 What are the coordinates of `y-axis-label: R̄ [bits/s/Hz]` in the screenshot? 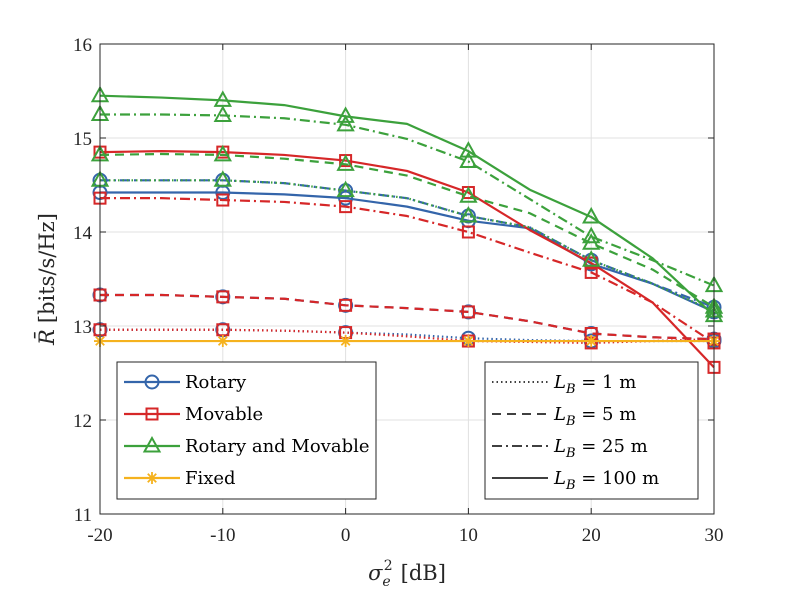 It's located at (46, 279).